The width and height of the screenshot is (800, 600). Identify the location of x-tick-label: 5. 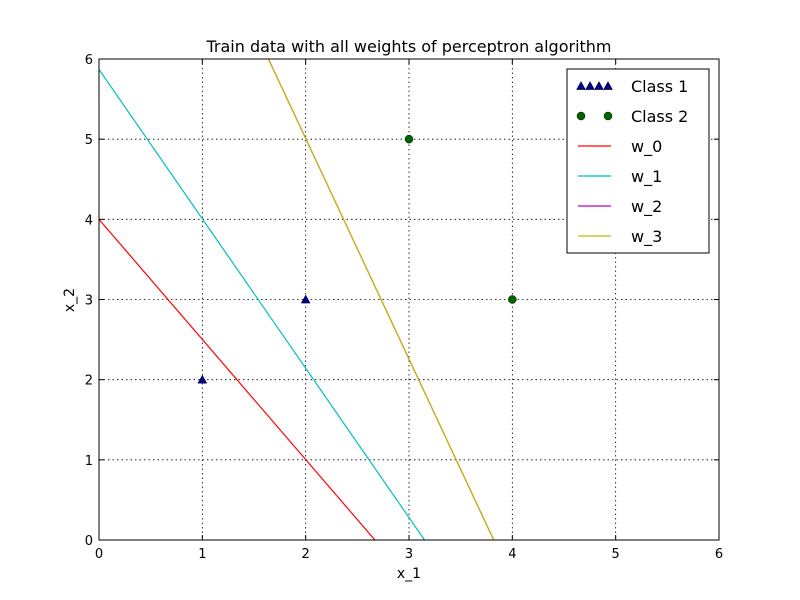
(616, 554).